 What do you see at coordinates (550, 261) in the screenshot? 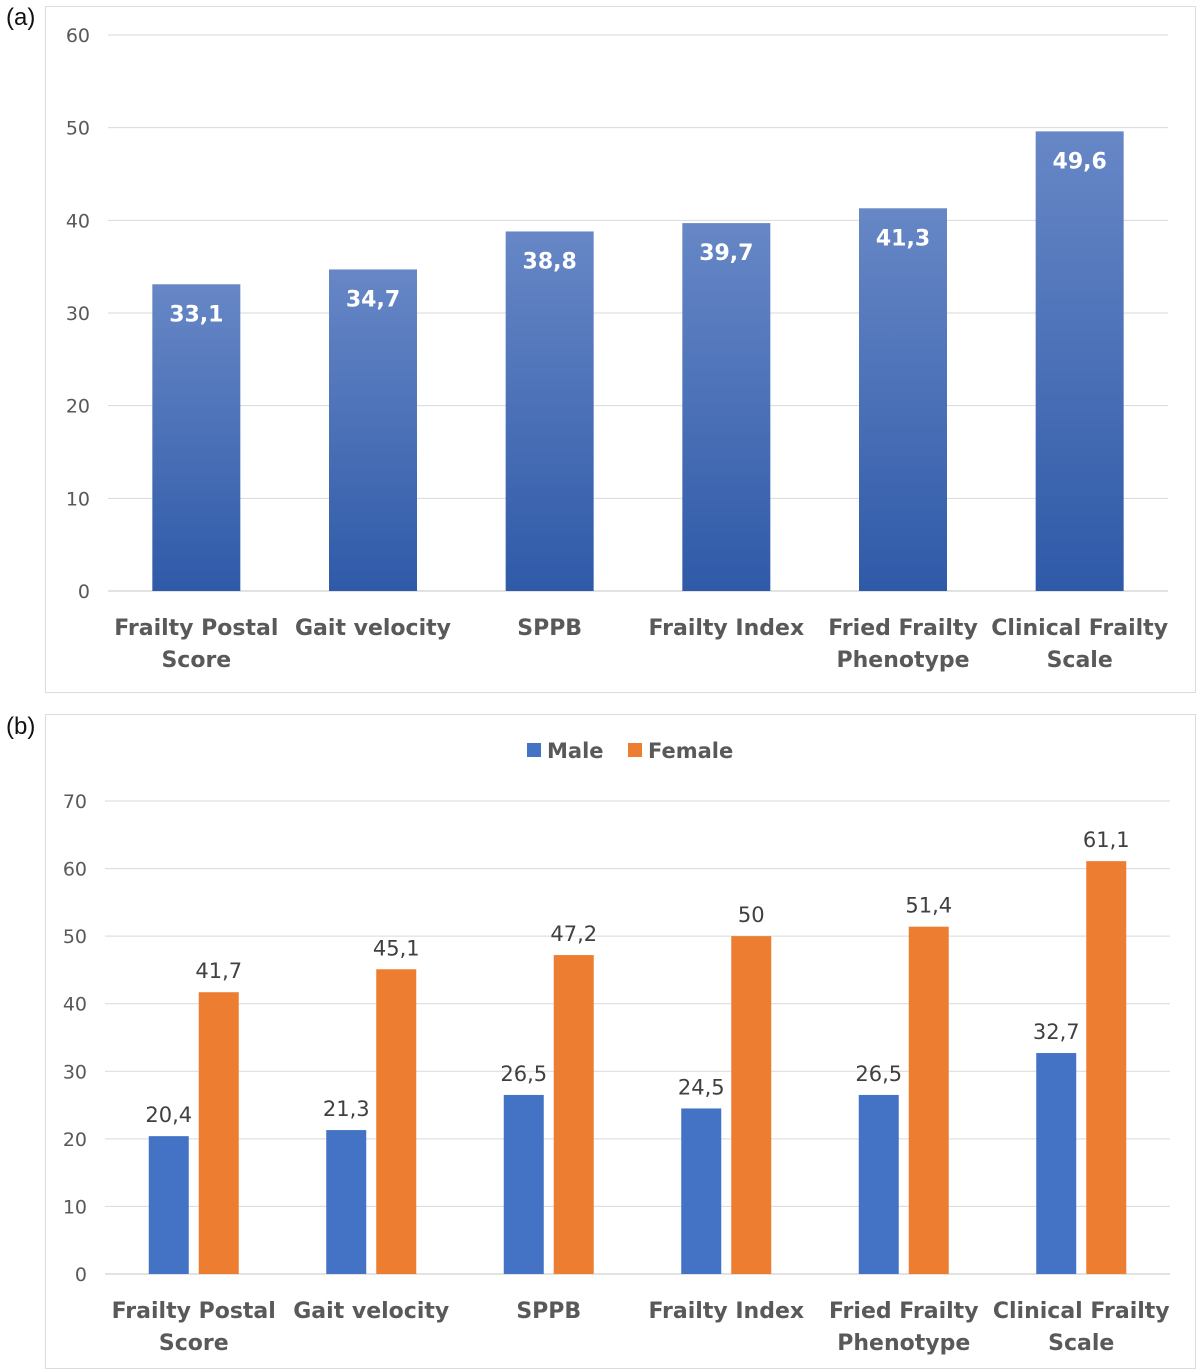
I see `chart-a-data-label: 38,8` at bounding box center [550, 261].